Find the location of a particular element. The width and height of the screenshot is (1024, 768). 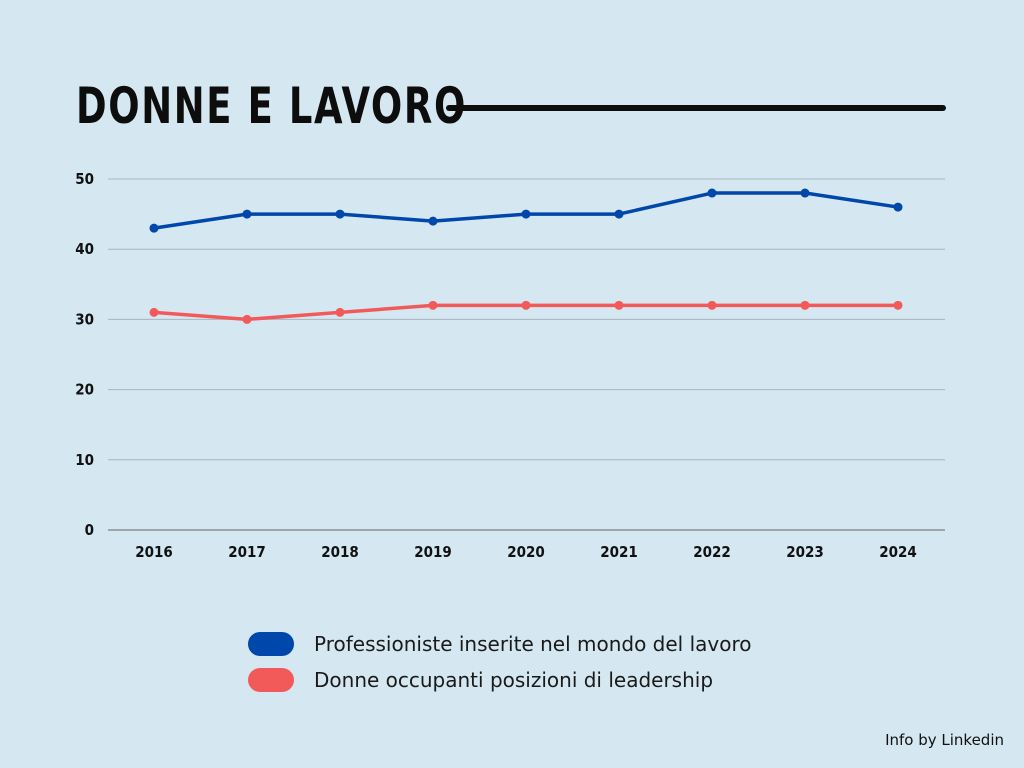

data-point-0-2024 is located at coordinates (898, 207).